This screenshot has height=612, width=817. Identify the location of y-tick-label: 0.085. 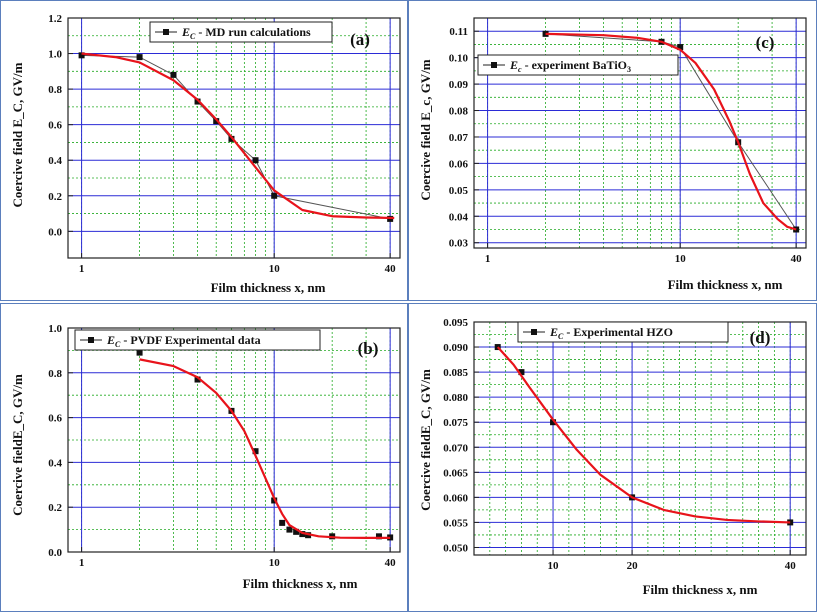
(455, 373).